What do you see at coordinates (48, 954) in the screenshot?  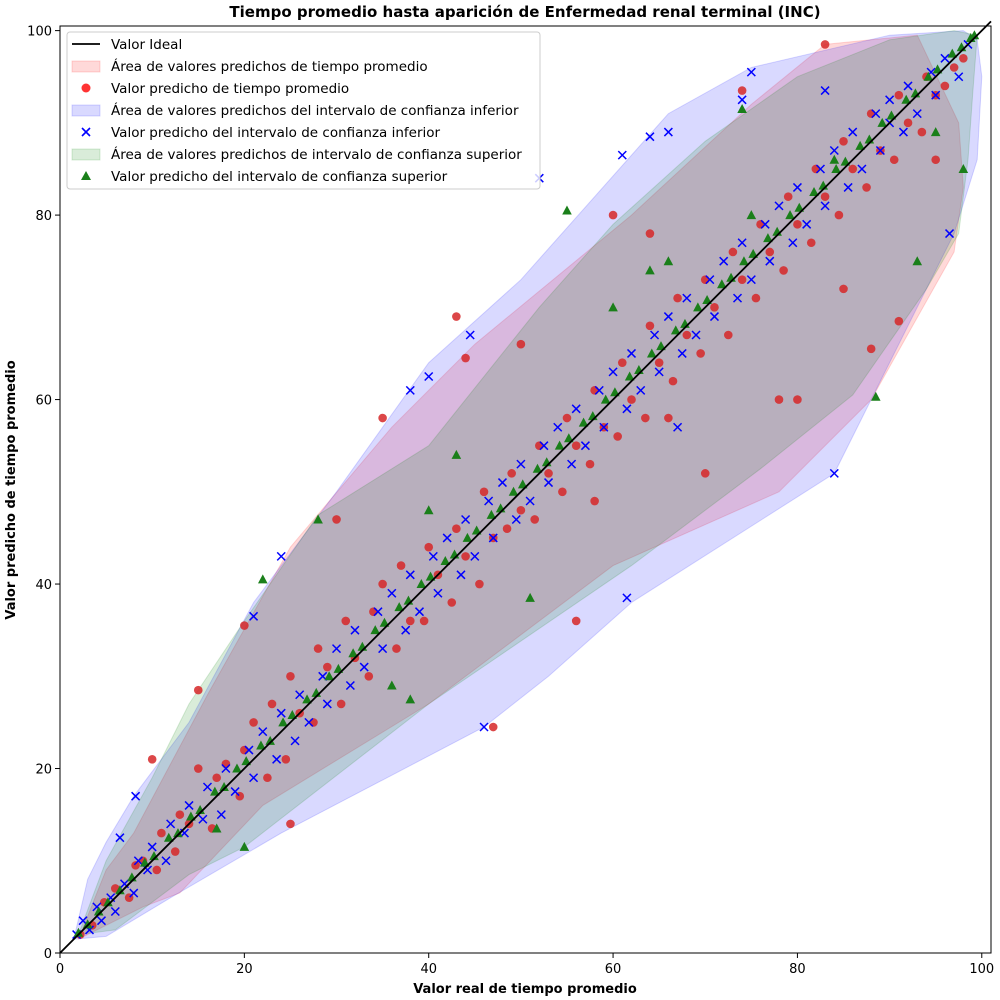 I see `y-tick-label: 0` at bounding box center [48, 954].